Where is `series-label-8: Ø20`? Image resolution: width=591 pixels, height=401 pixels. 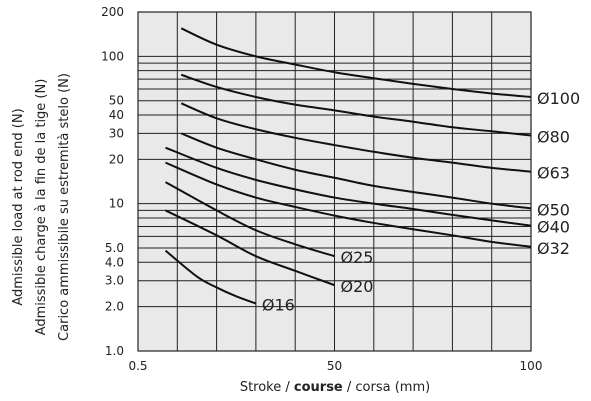
series-label-8: Ø20 is located at coordinates (357, 286).